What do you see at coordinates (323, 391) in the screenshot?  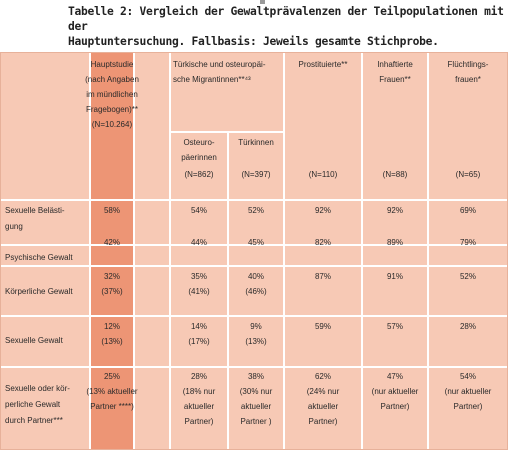 I see `cell-value: (24% nur` at bounding box center [323, 391].